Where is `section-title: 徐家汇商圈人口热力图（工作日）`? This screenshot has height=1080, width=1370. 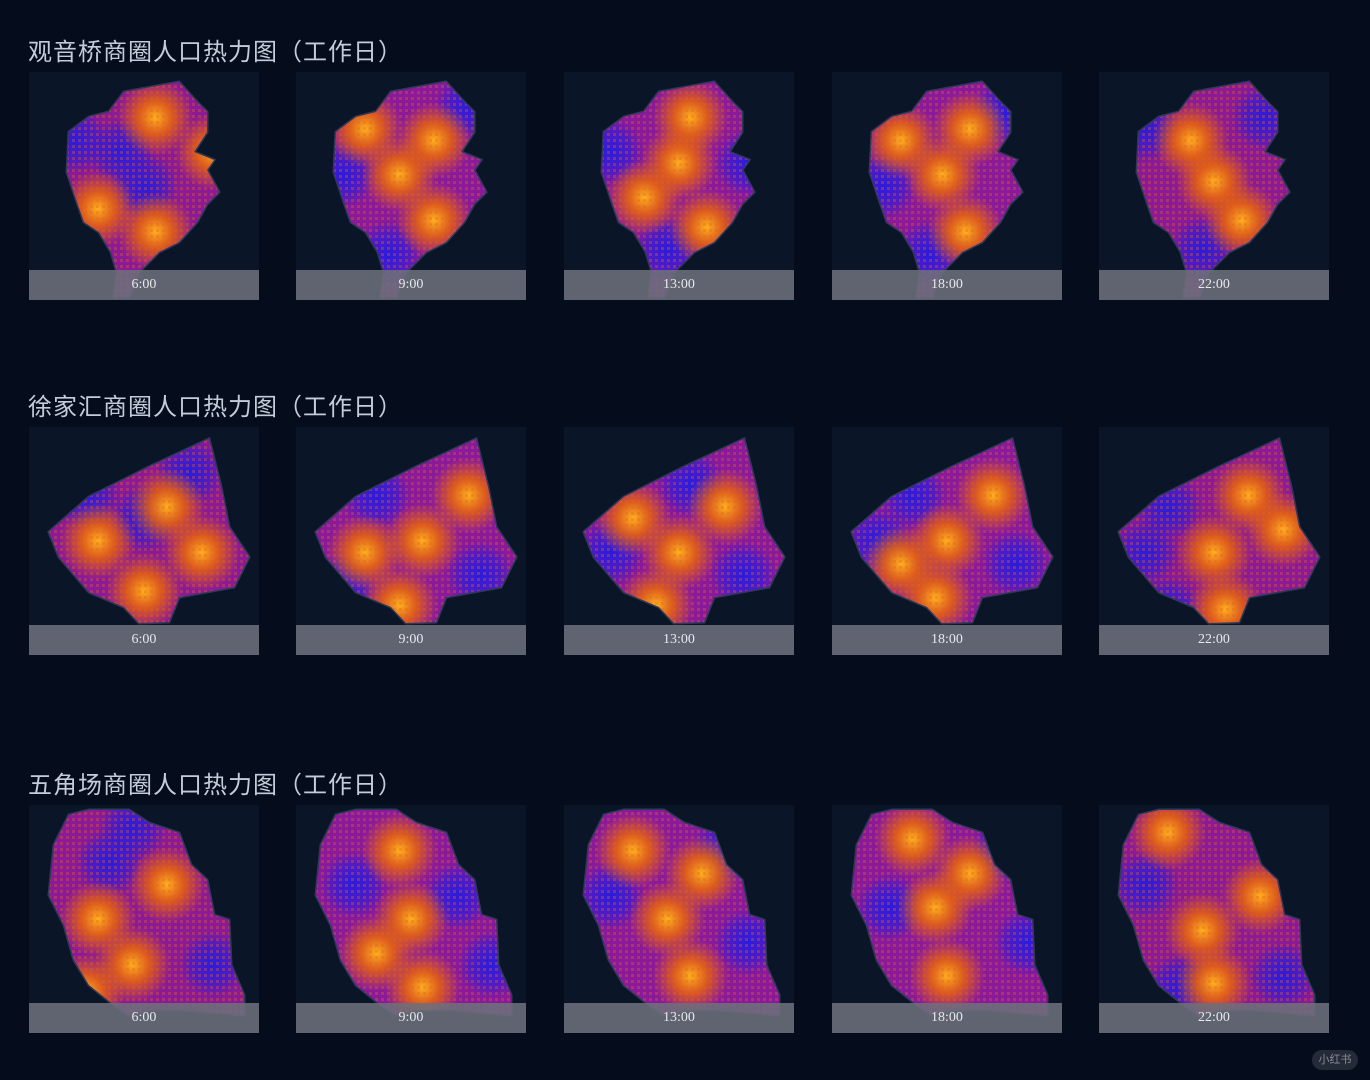 section-title: 徐家汇商圈人口热力图（工作日） is located at coordinates (215, 407).